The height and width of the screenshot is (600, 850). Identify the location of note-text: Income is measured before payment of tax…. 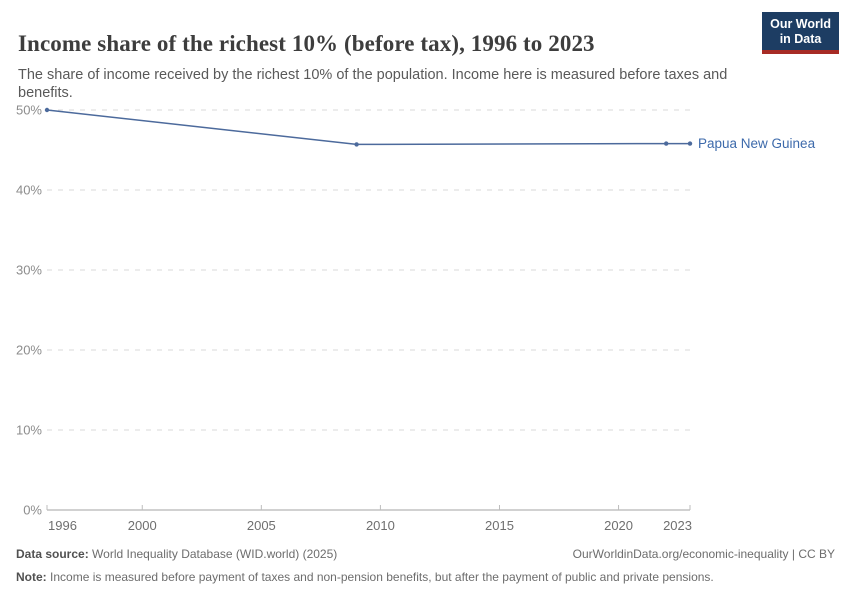
(382, 577).